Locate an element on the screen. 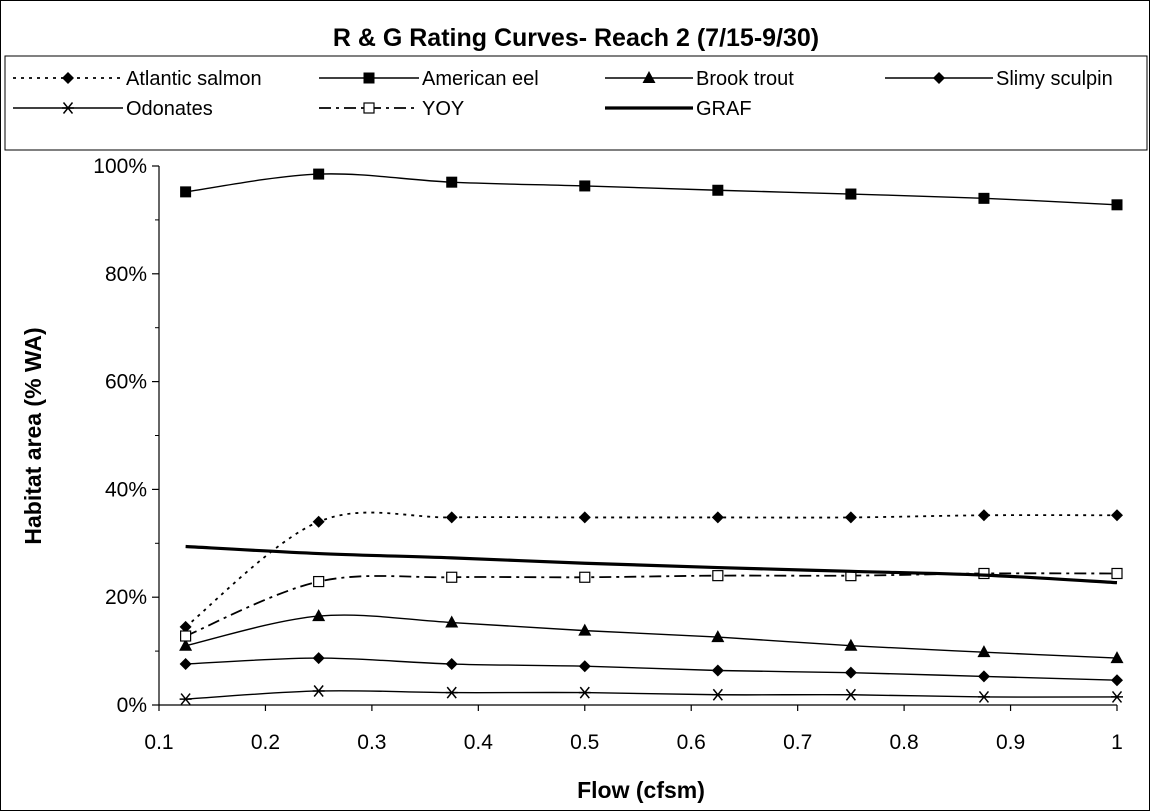  series-yoy is located at coordinates (651, 604).